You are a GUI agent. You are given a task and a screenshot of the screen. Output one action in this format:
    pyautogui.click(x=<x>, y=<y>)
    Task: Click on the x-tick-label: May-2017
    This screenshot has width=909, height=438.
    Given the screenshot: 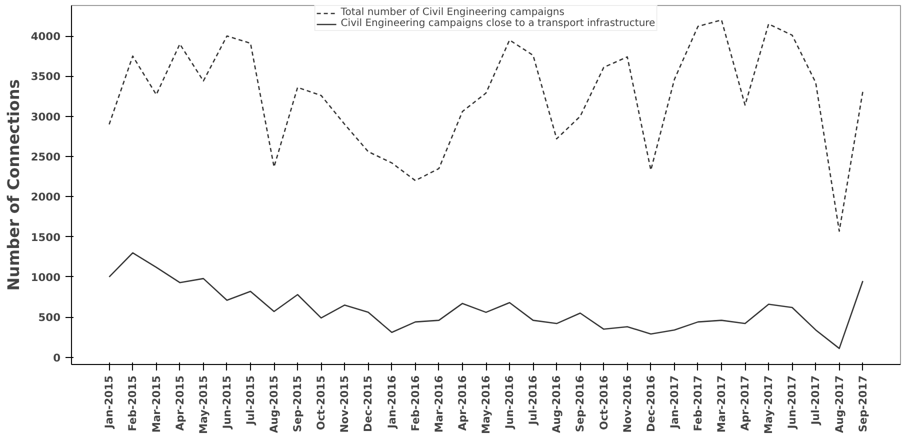 What is the action you would take?
    pyautogui.click(x=769, y=404)
    